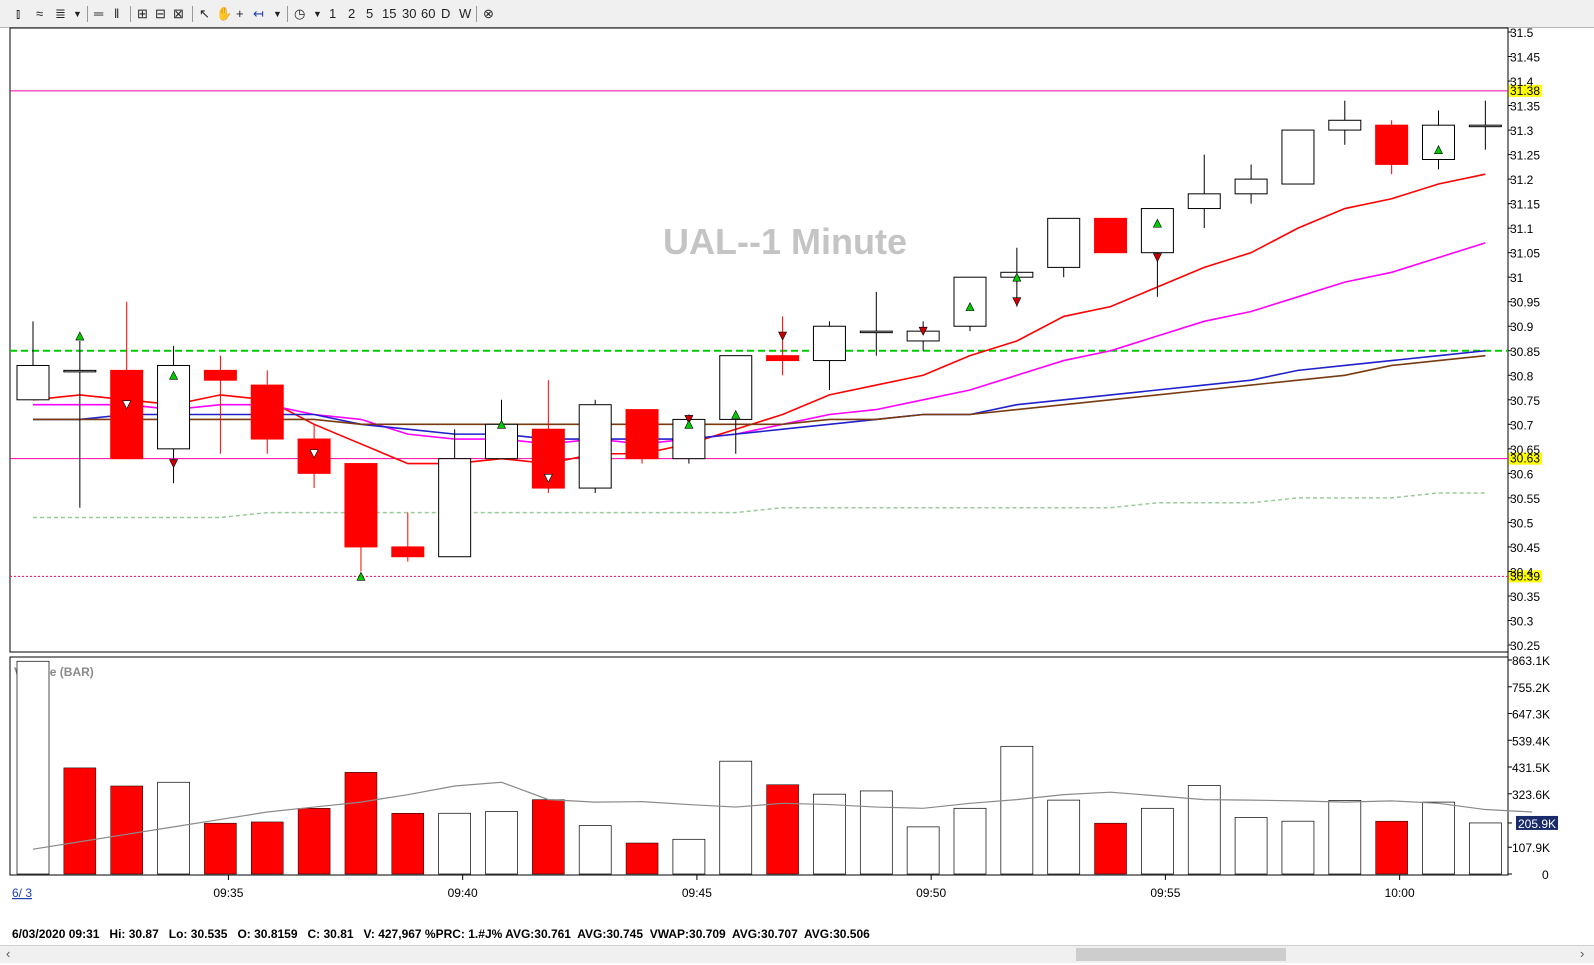 This screenshot has height=965, width=1594. What do you see at coordinates (1531, 661) in the screenshot?
I see `volume-tick-label: 863.1K` at bounding box center [1531, 661].